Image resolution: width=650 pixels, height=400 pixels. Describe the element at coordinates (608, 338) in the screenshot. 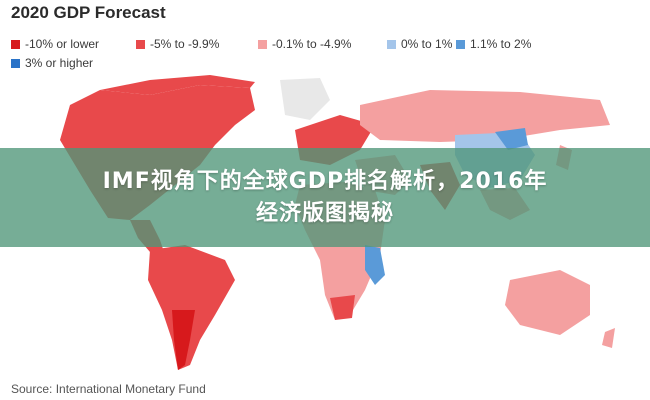

I see `map-region-new-zealand` at that location.